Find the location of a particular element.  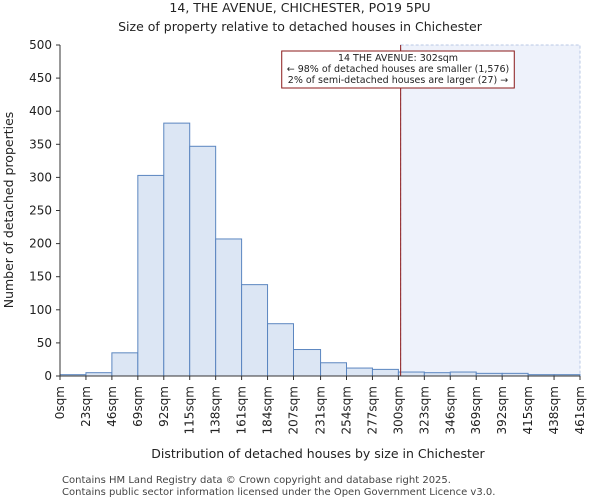

x-tick-label: 254sqm is located at coordinates (347, 410).